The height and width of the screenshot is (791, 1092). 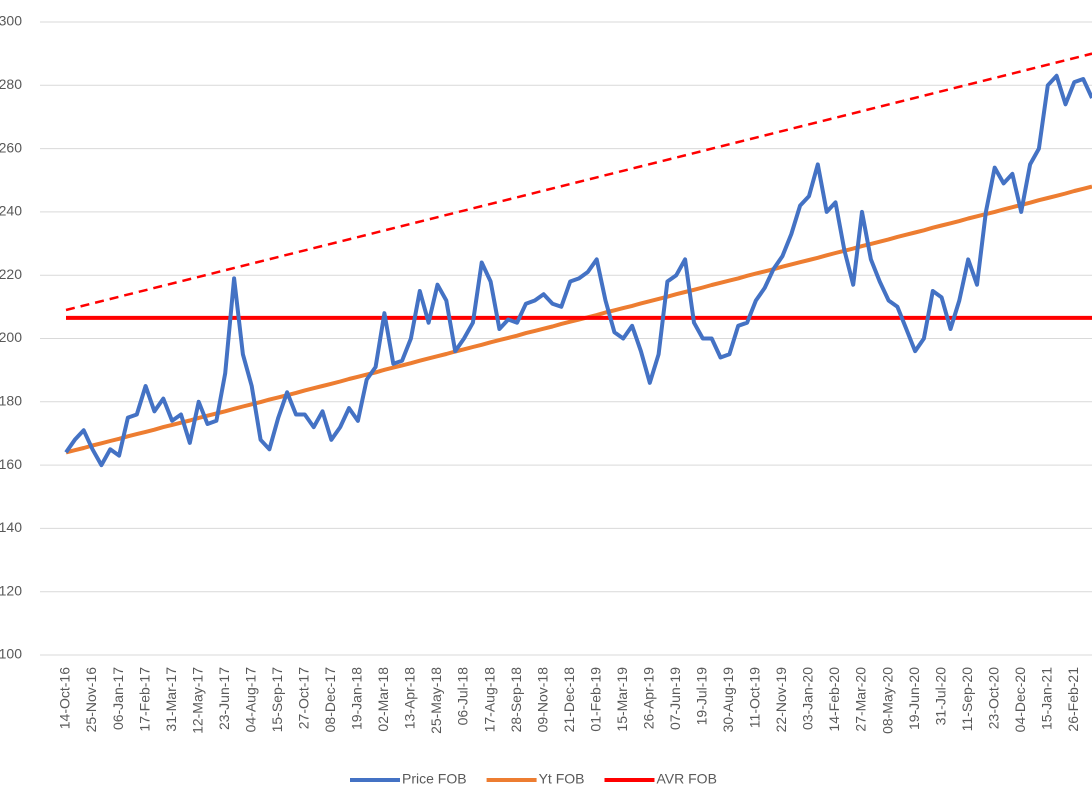 I want to click on x-tick-label: 28-Sep-18, so click(x=516, y=700).